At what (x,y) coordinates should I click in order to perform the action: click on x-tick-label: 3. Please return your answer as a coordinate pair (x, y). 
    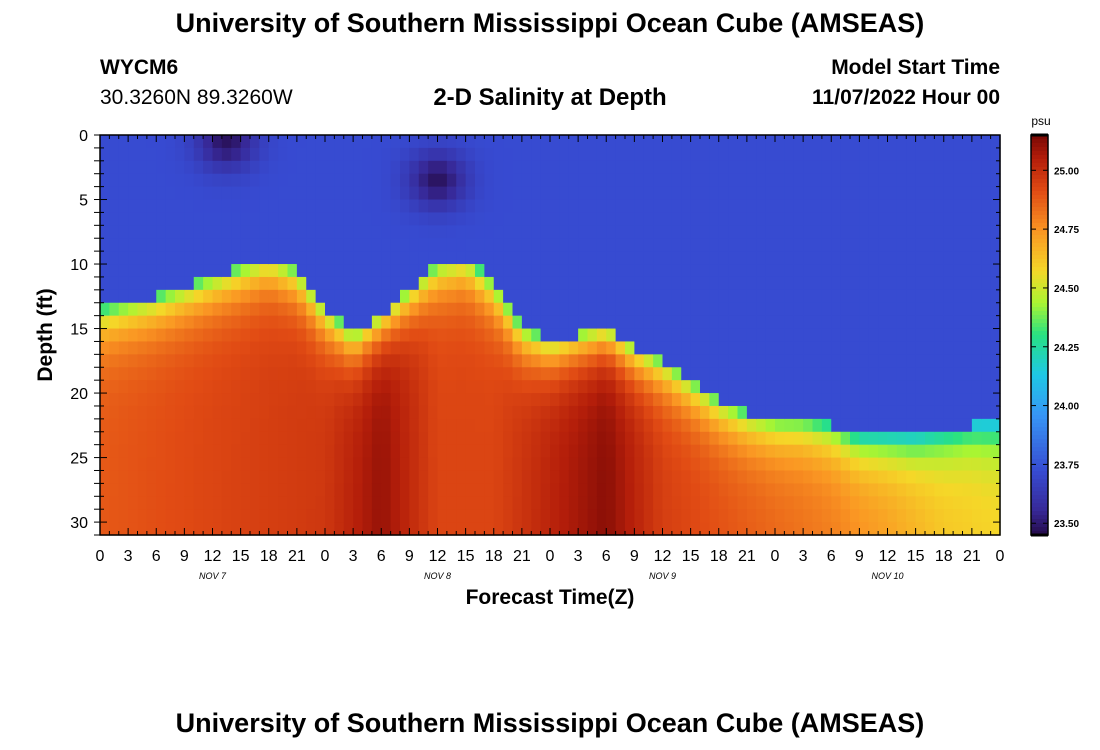
    Looking at the image, I should click on (578, 556).